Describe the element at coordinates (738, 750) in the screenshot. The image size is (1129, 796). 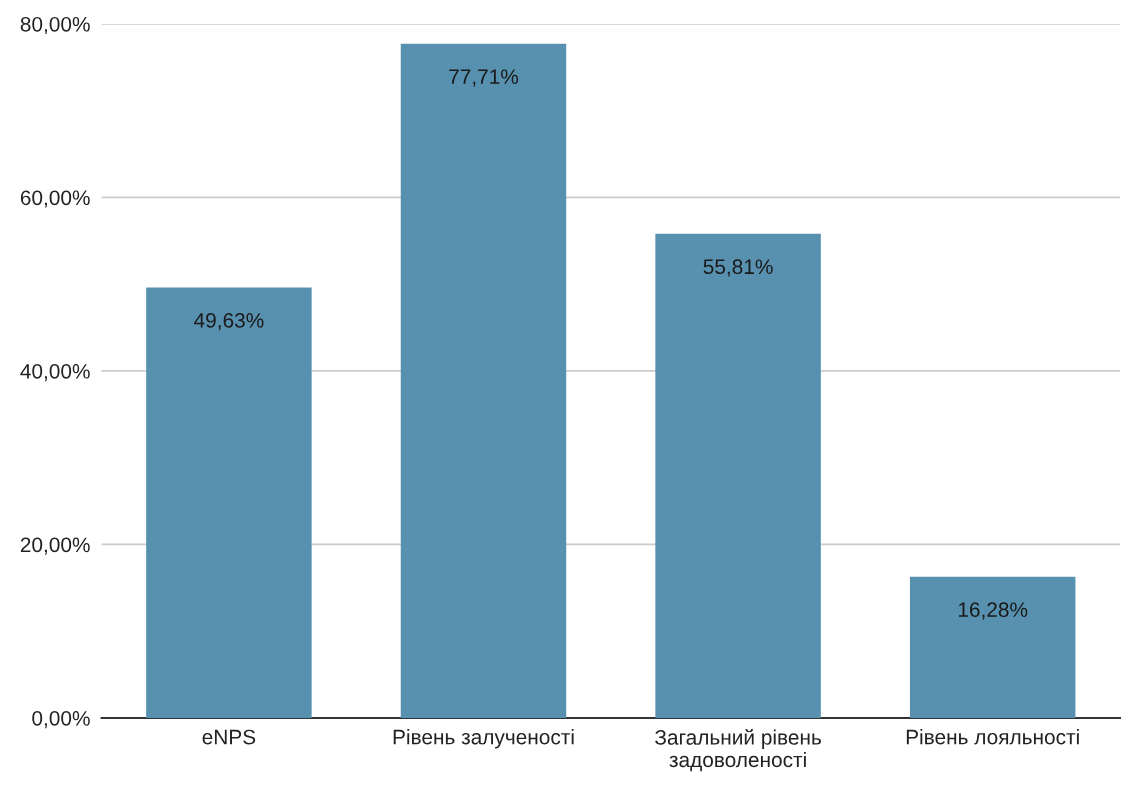
I see `x-tick-label: Загальний рівень задоволеності` at that location.